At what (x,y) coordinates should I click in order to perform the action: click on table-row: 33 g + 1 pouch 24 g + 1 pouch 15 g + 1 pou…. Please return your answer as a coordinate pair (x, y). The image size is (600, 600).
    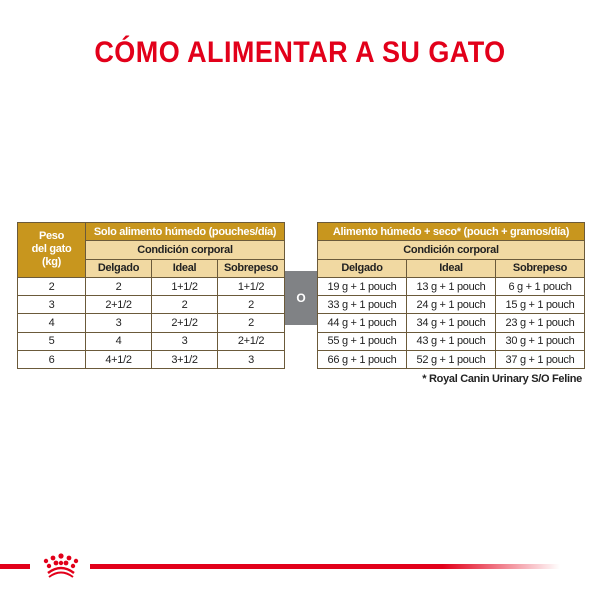
    Looking at the image, I should click on (451, 305).